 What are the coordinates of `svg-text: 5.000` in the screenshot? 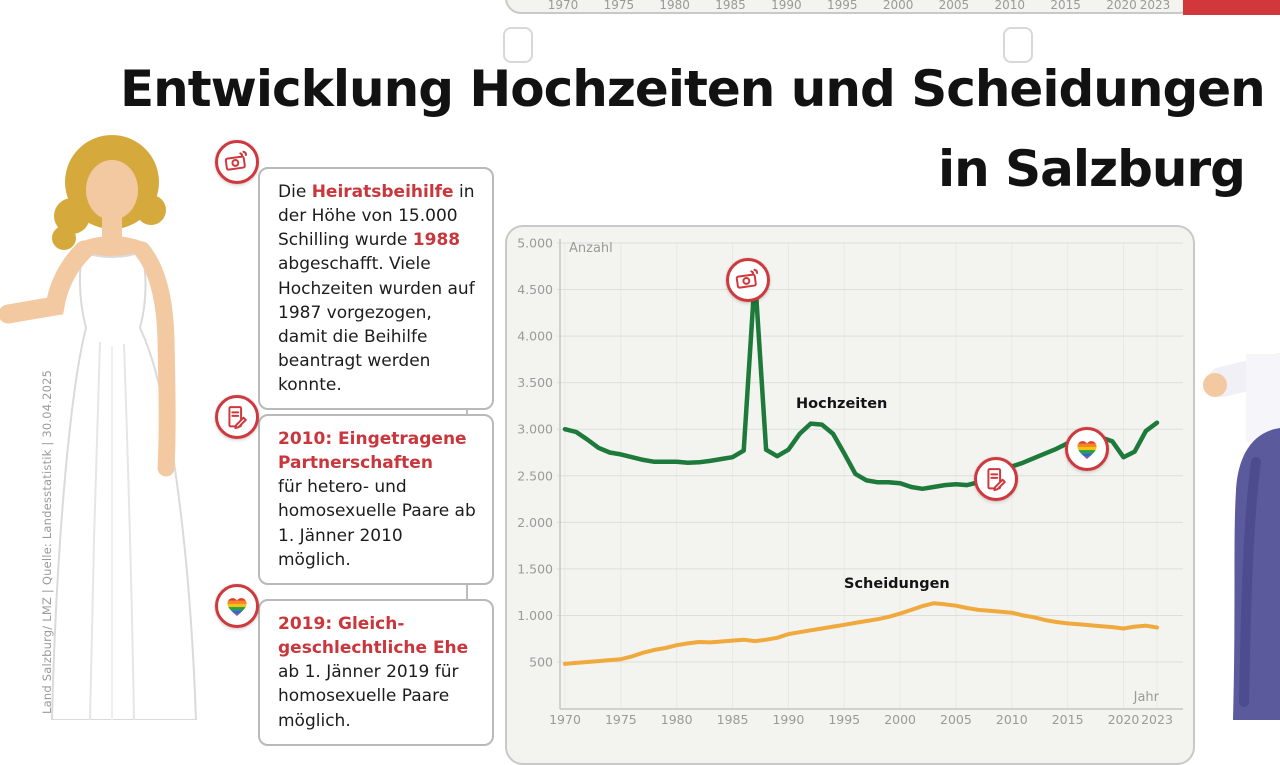 It's located at (535, 243).